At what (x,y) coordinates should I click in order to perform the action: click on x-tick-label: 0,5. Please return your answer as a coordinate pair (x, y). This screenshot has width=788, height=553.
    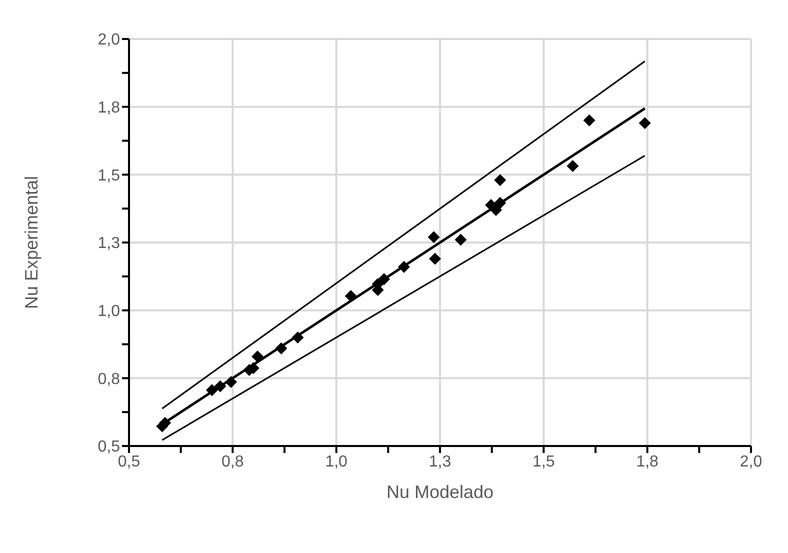
    Looking at the image, I should click on (129, 461).